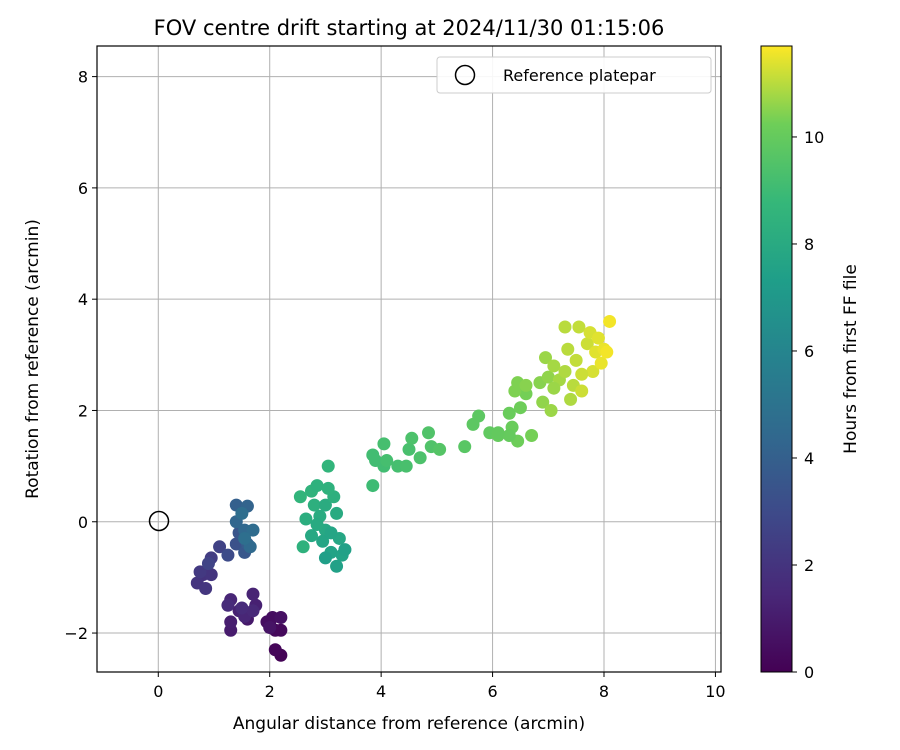 The width and height of the screenshot is (900, 750). I want to click on colorbar-tick-label: 8, so click(809, 244).